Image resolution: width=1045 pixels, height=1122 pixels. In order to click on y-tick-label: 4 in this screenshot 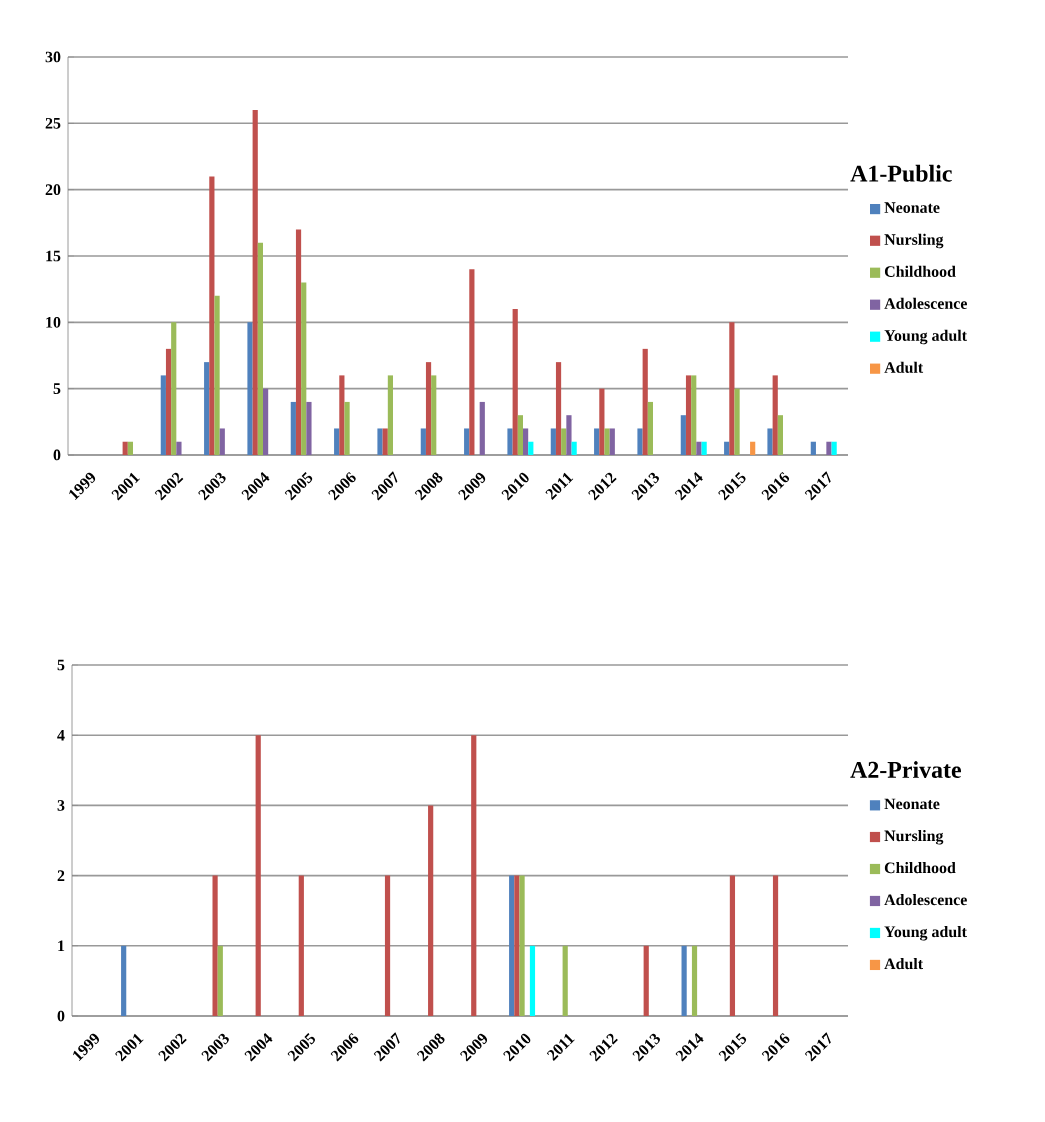, I will do `click(61, 735)`.